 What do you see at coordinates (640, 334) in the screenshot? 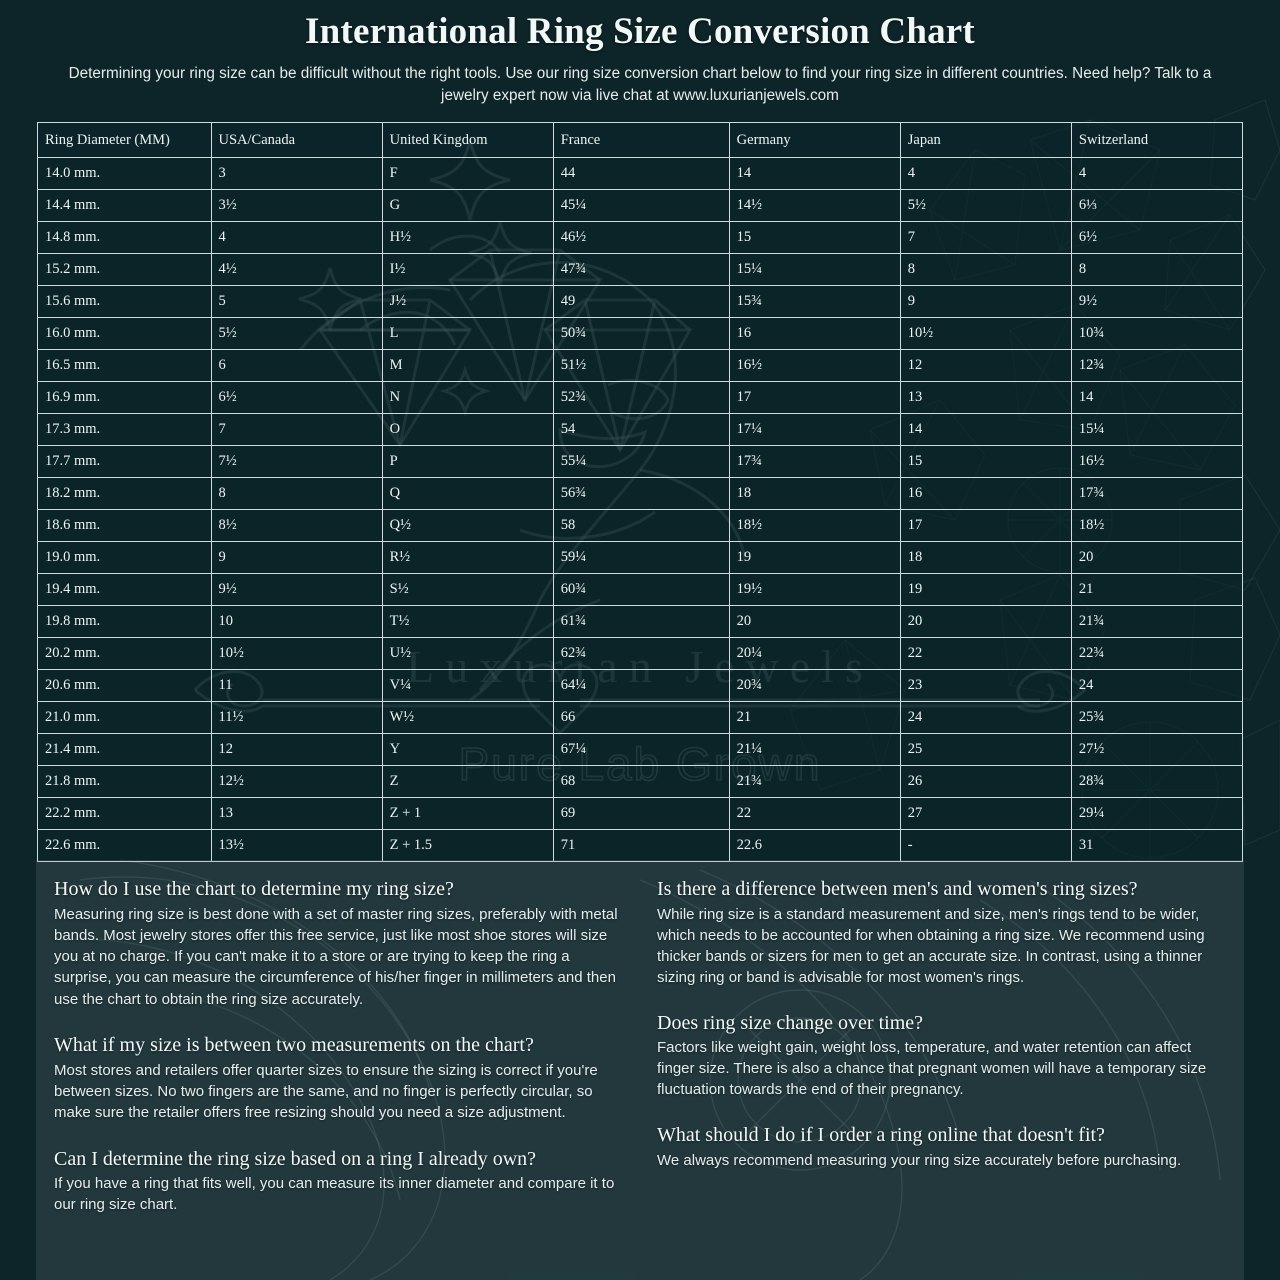
I see `table-row: 16.0 mm. 5½ L 50¾ 16 10½ 10¾` at bounding box center [640, 334].